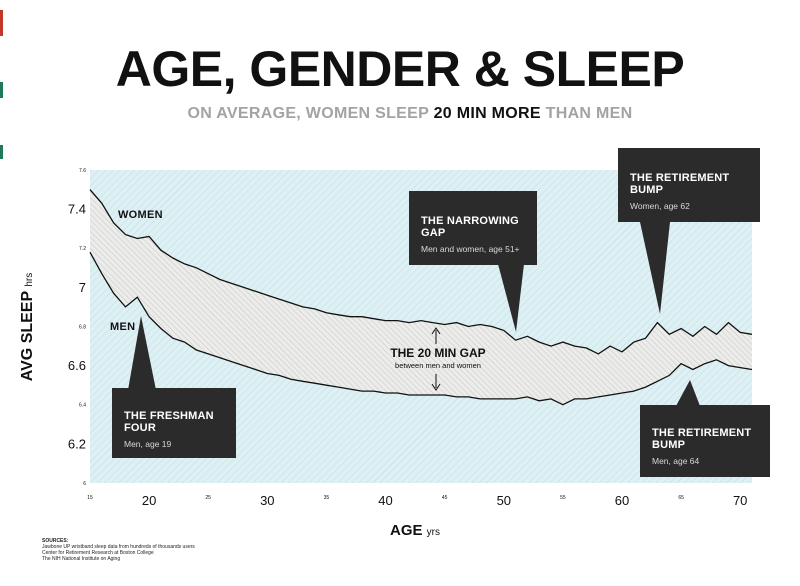 This screenshot has width=800, height=586. I want to click on gap-arrow-down-head, so click(436, 387).